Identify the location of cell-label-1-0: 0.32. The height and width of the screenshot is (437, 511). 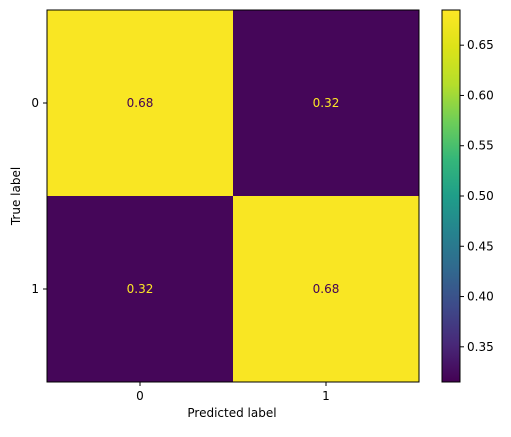
(140, 289).